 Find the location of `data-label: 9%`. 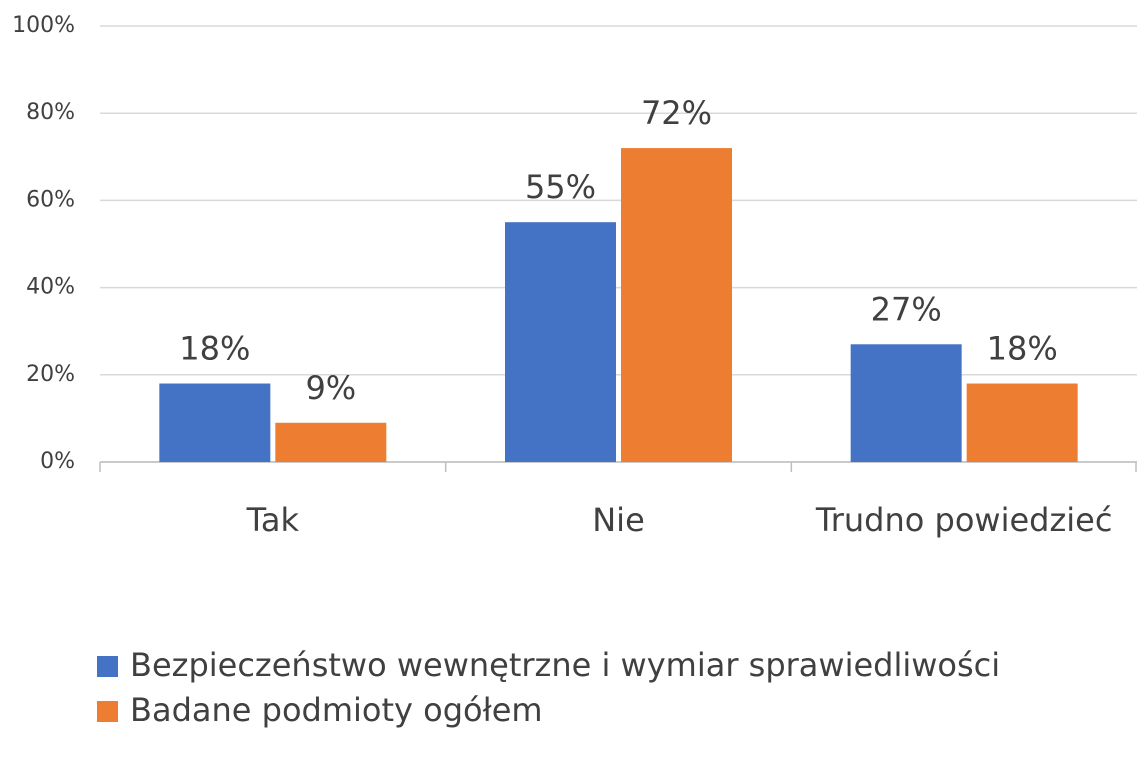

data-label: 9% is located at coordinates (330, 388).